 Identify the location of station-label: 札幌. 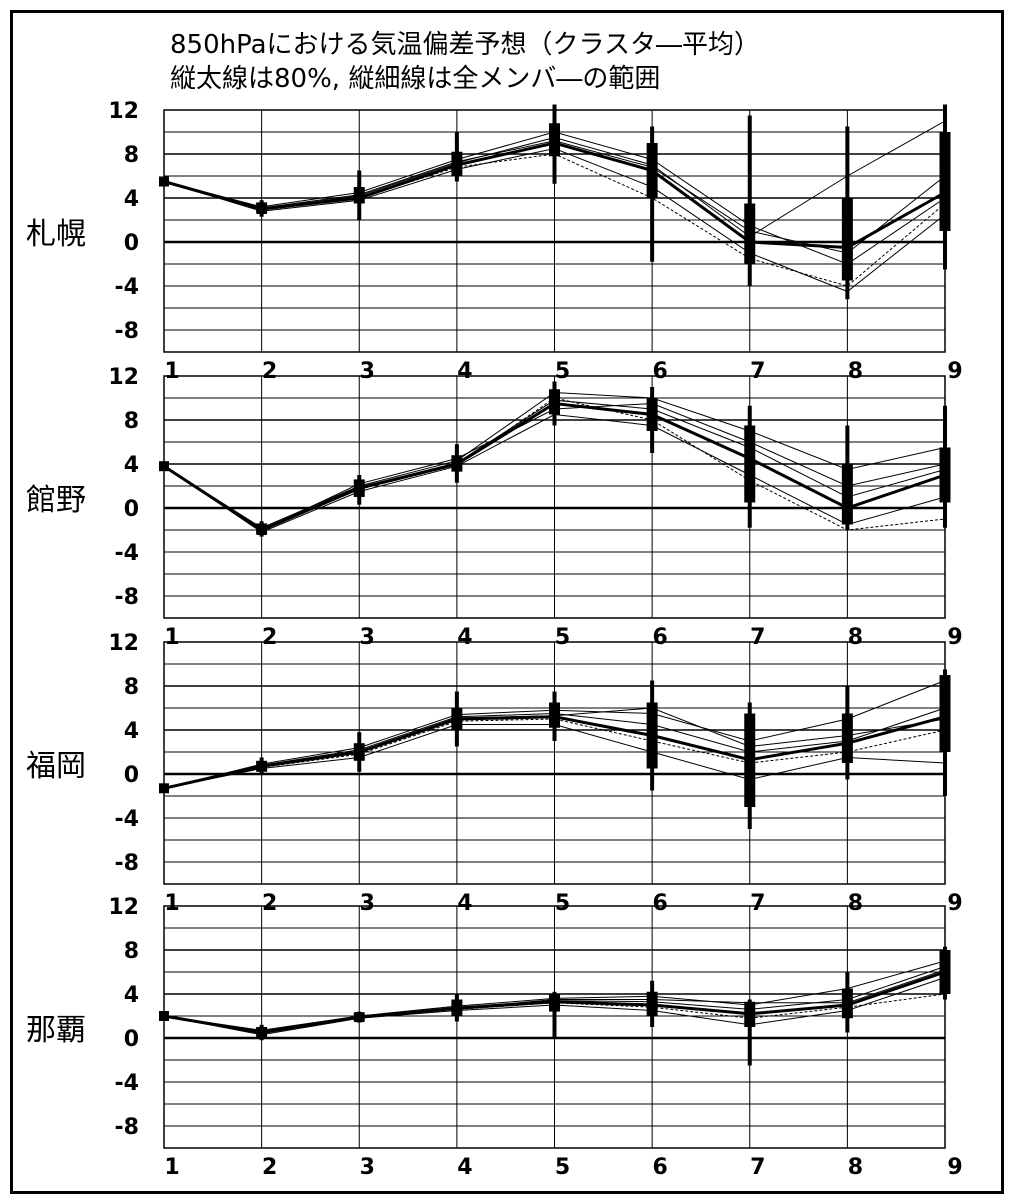
(56, 234).